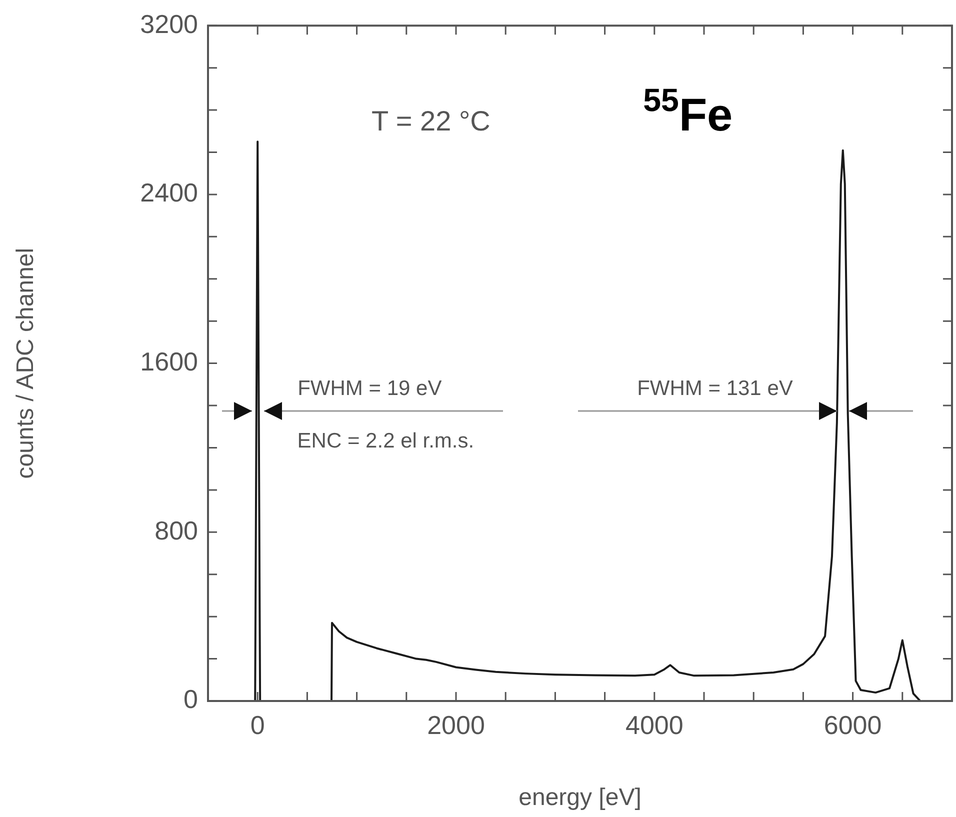 The height and width of the screenshot is (817, 956). Describe the element at coordinates (654, 725) in the screenshot. I see `x-tick-label: 4000` at that location.